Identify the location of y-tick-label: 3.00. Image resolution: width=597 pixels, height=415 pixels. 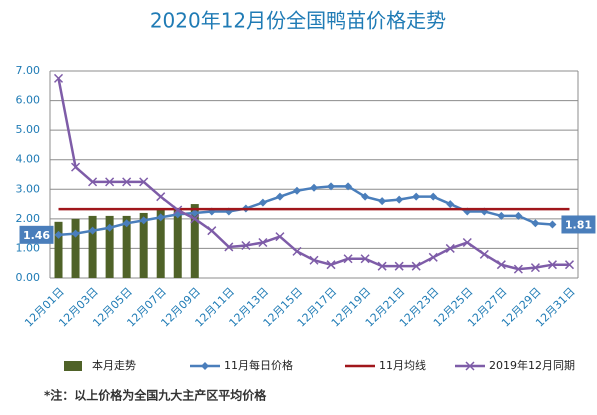
(28, 188).